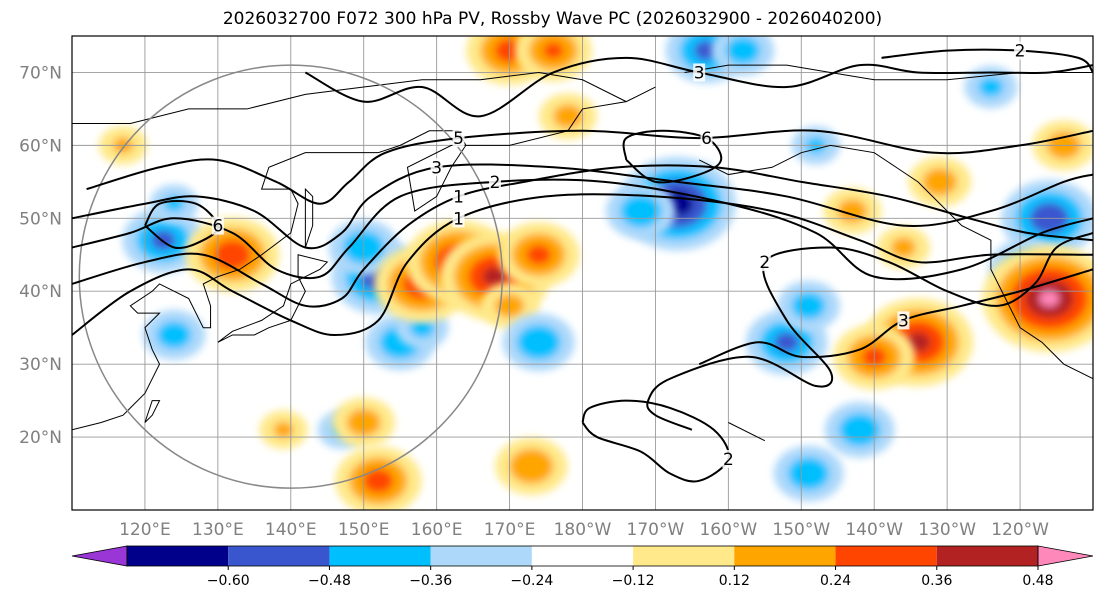 This screenshot has height=604, width=1105. What do you see at coordinates (583, 530) in the screenshot?
I see `lon-tick-label: 180°W` at bounding box center [583, 530].